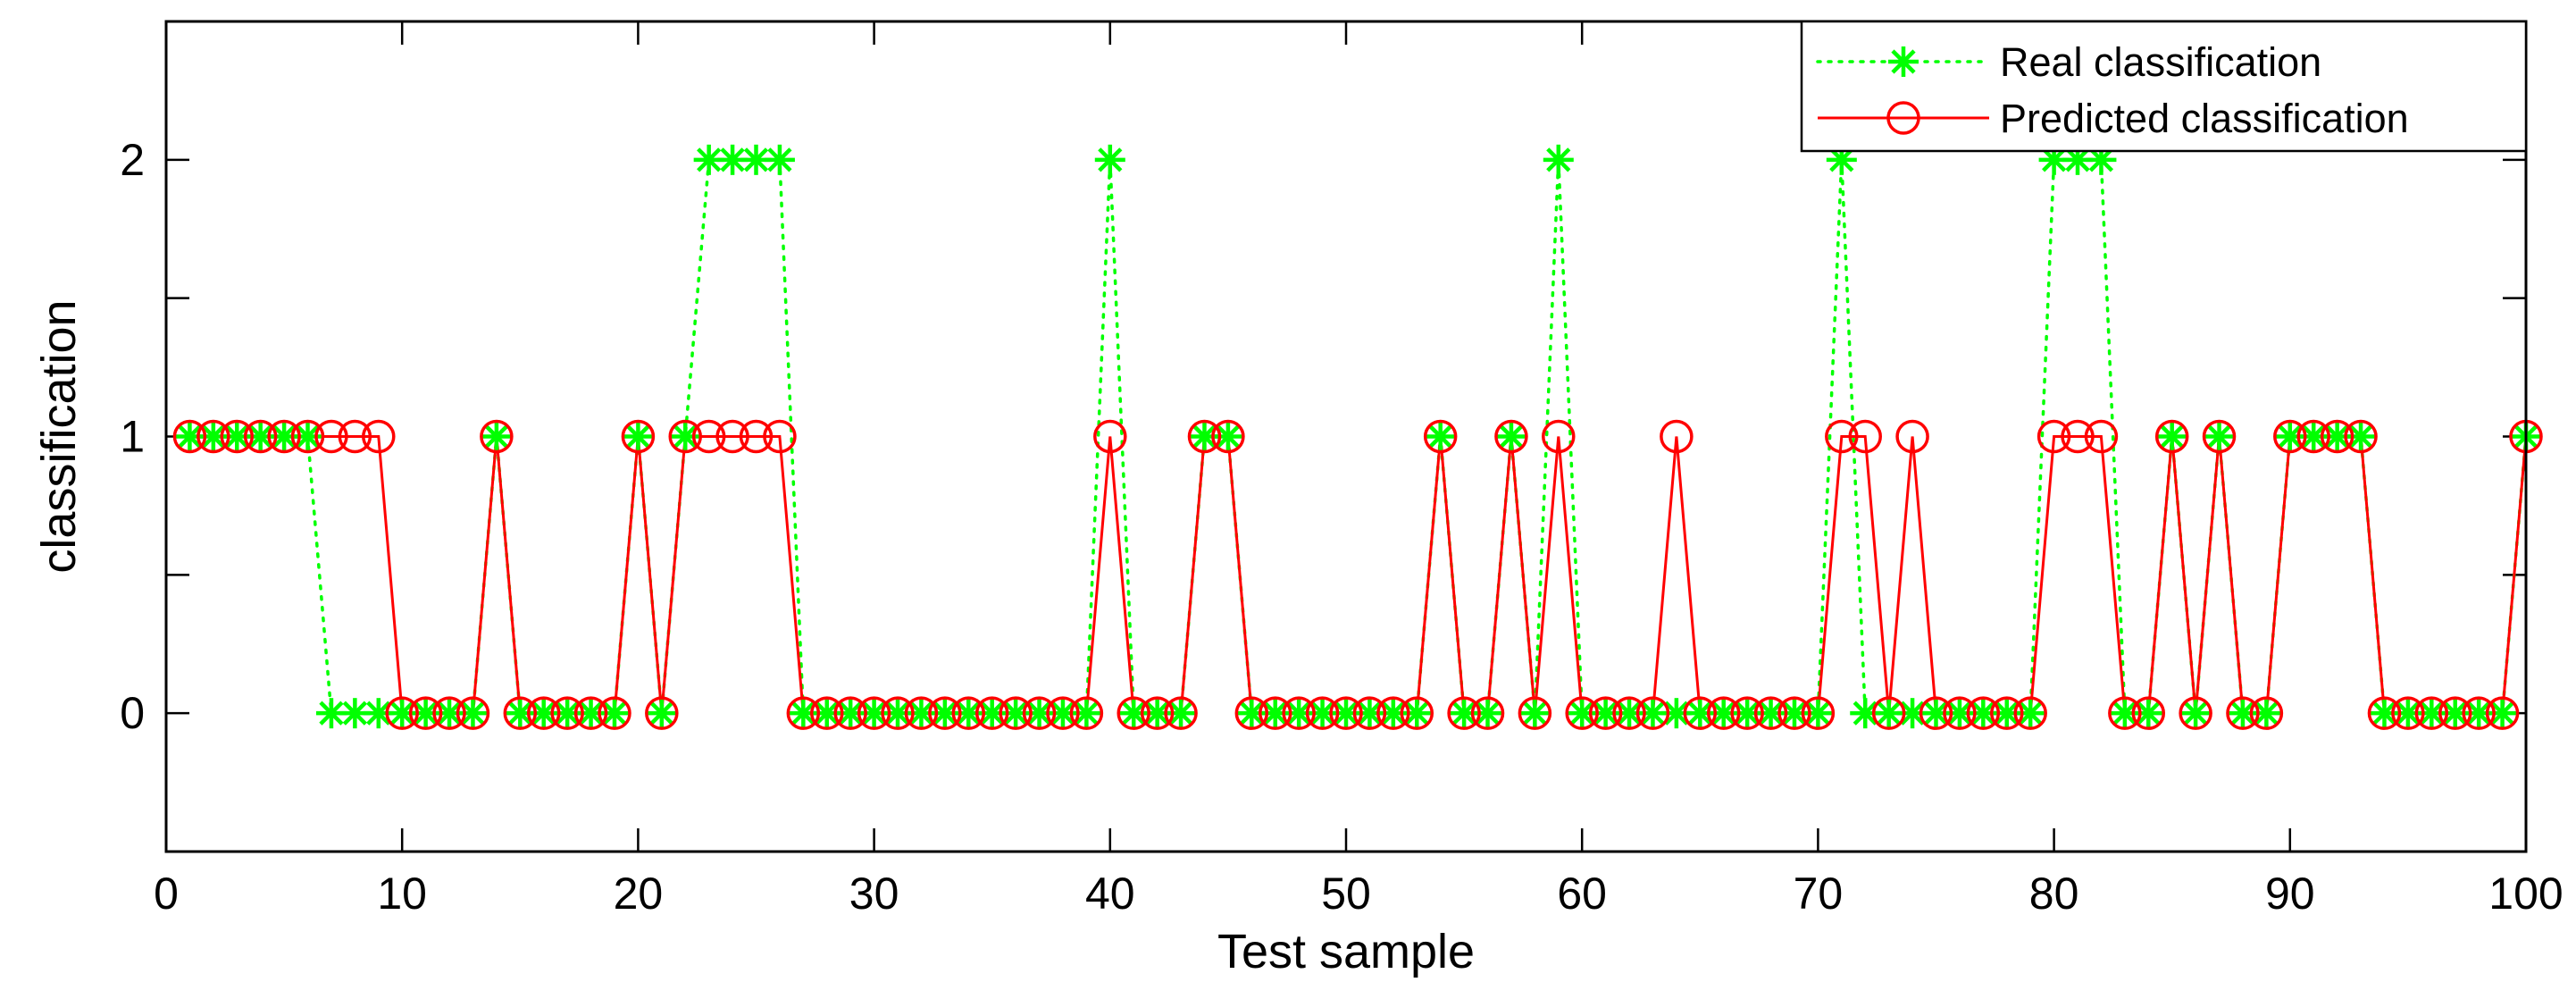 This screenshot has width=2576, height=999. I want to click on x-tick-label: 100, so click(2526, 894).